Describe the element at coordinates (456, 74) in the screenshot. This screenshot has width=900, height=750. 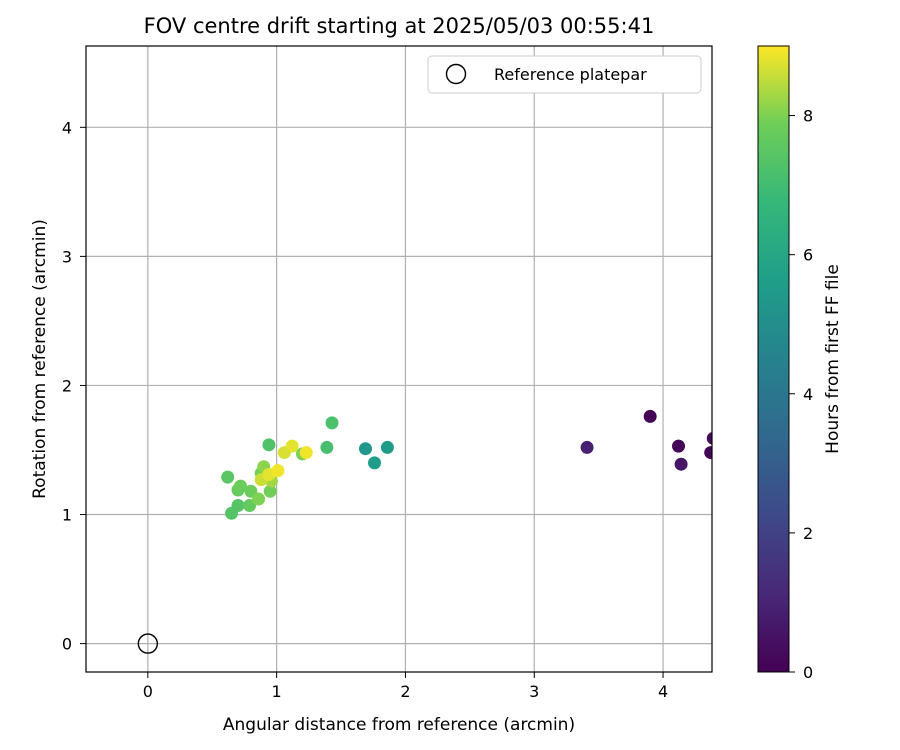
I see `legend-marker-icon` at that location.